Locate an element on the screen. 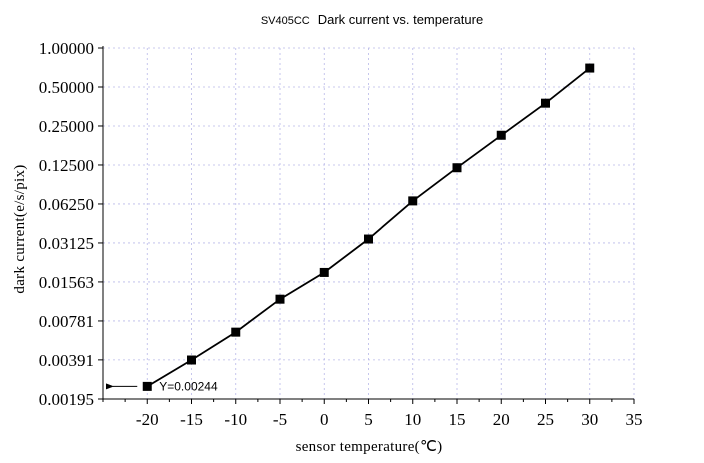 The image size is (704, 463). y-tick-label: 0.25000 is located at coordinates (66, 126).